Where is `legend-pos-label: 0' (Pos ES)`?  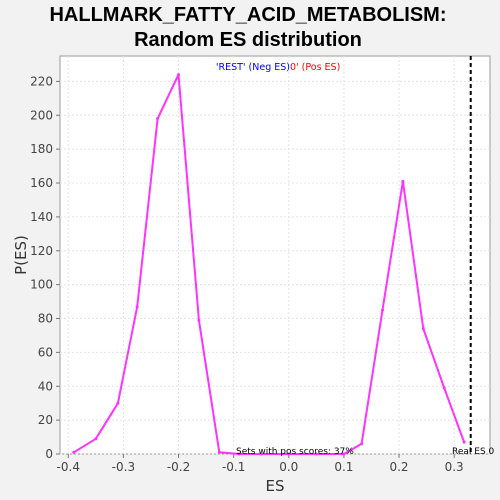 legend-pos-label: 0' (Pos ES) is located at coordinates (315, 67).